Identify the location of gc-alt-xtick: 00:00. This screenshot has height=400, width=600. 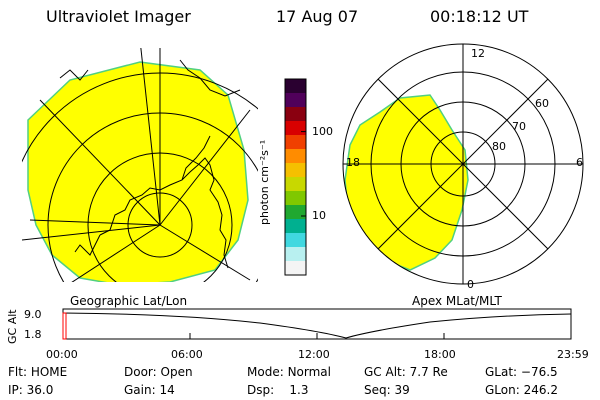
(62, 354).